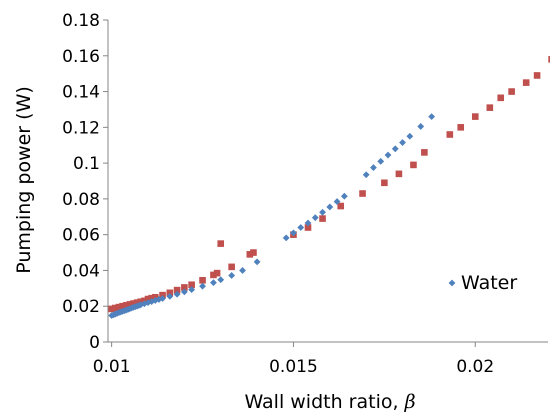 Image resolution: width=550 pixels, height=418 pixels. What do you see at coordinates (112, 367) in the screenshot?
I see `x-tick-label: 0.01` at bounding box center [112, 367].